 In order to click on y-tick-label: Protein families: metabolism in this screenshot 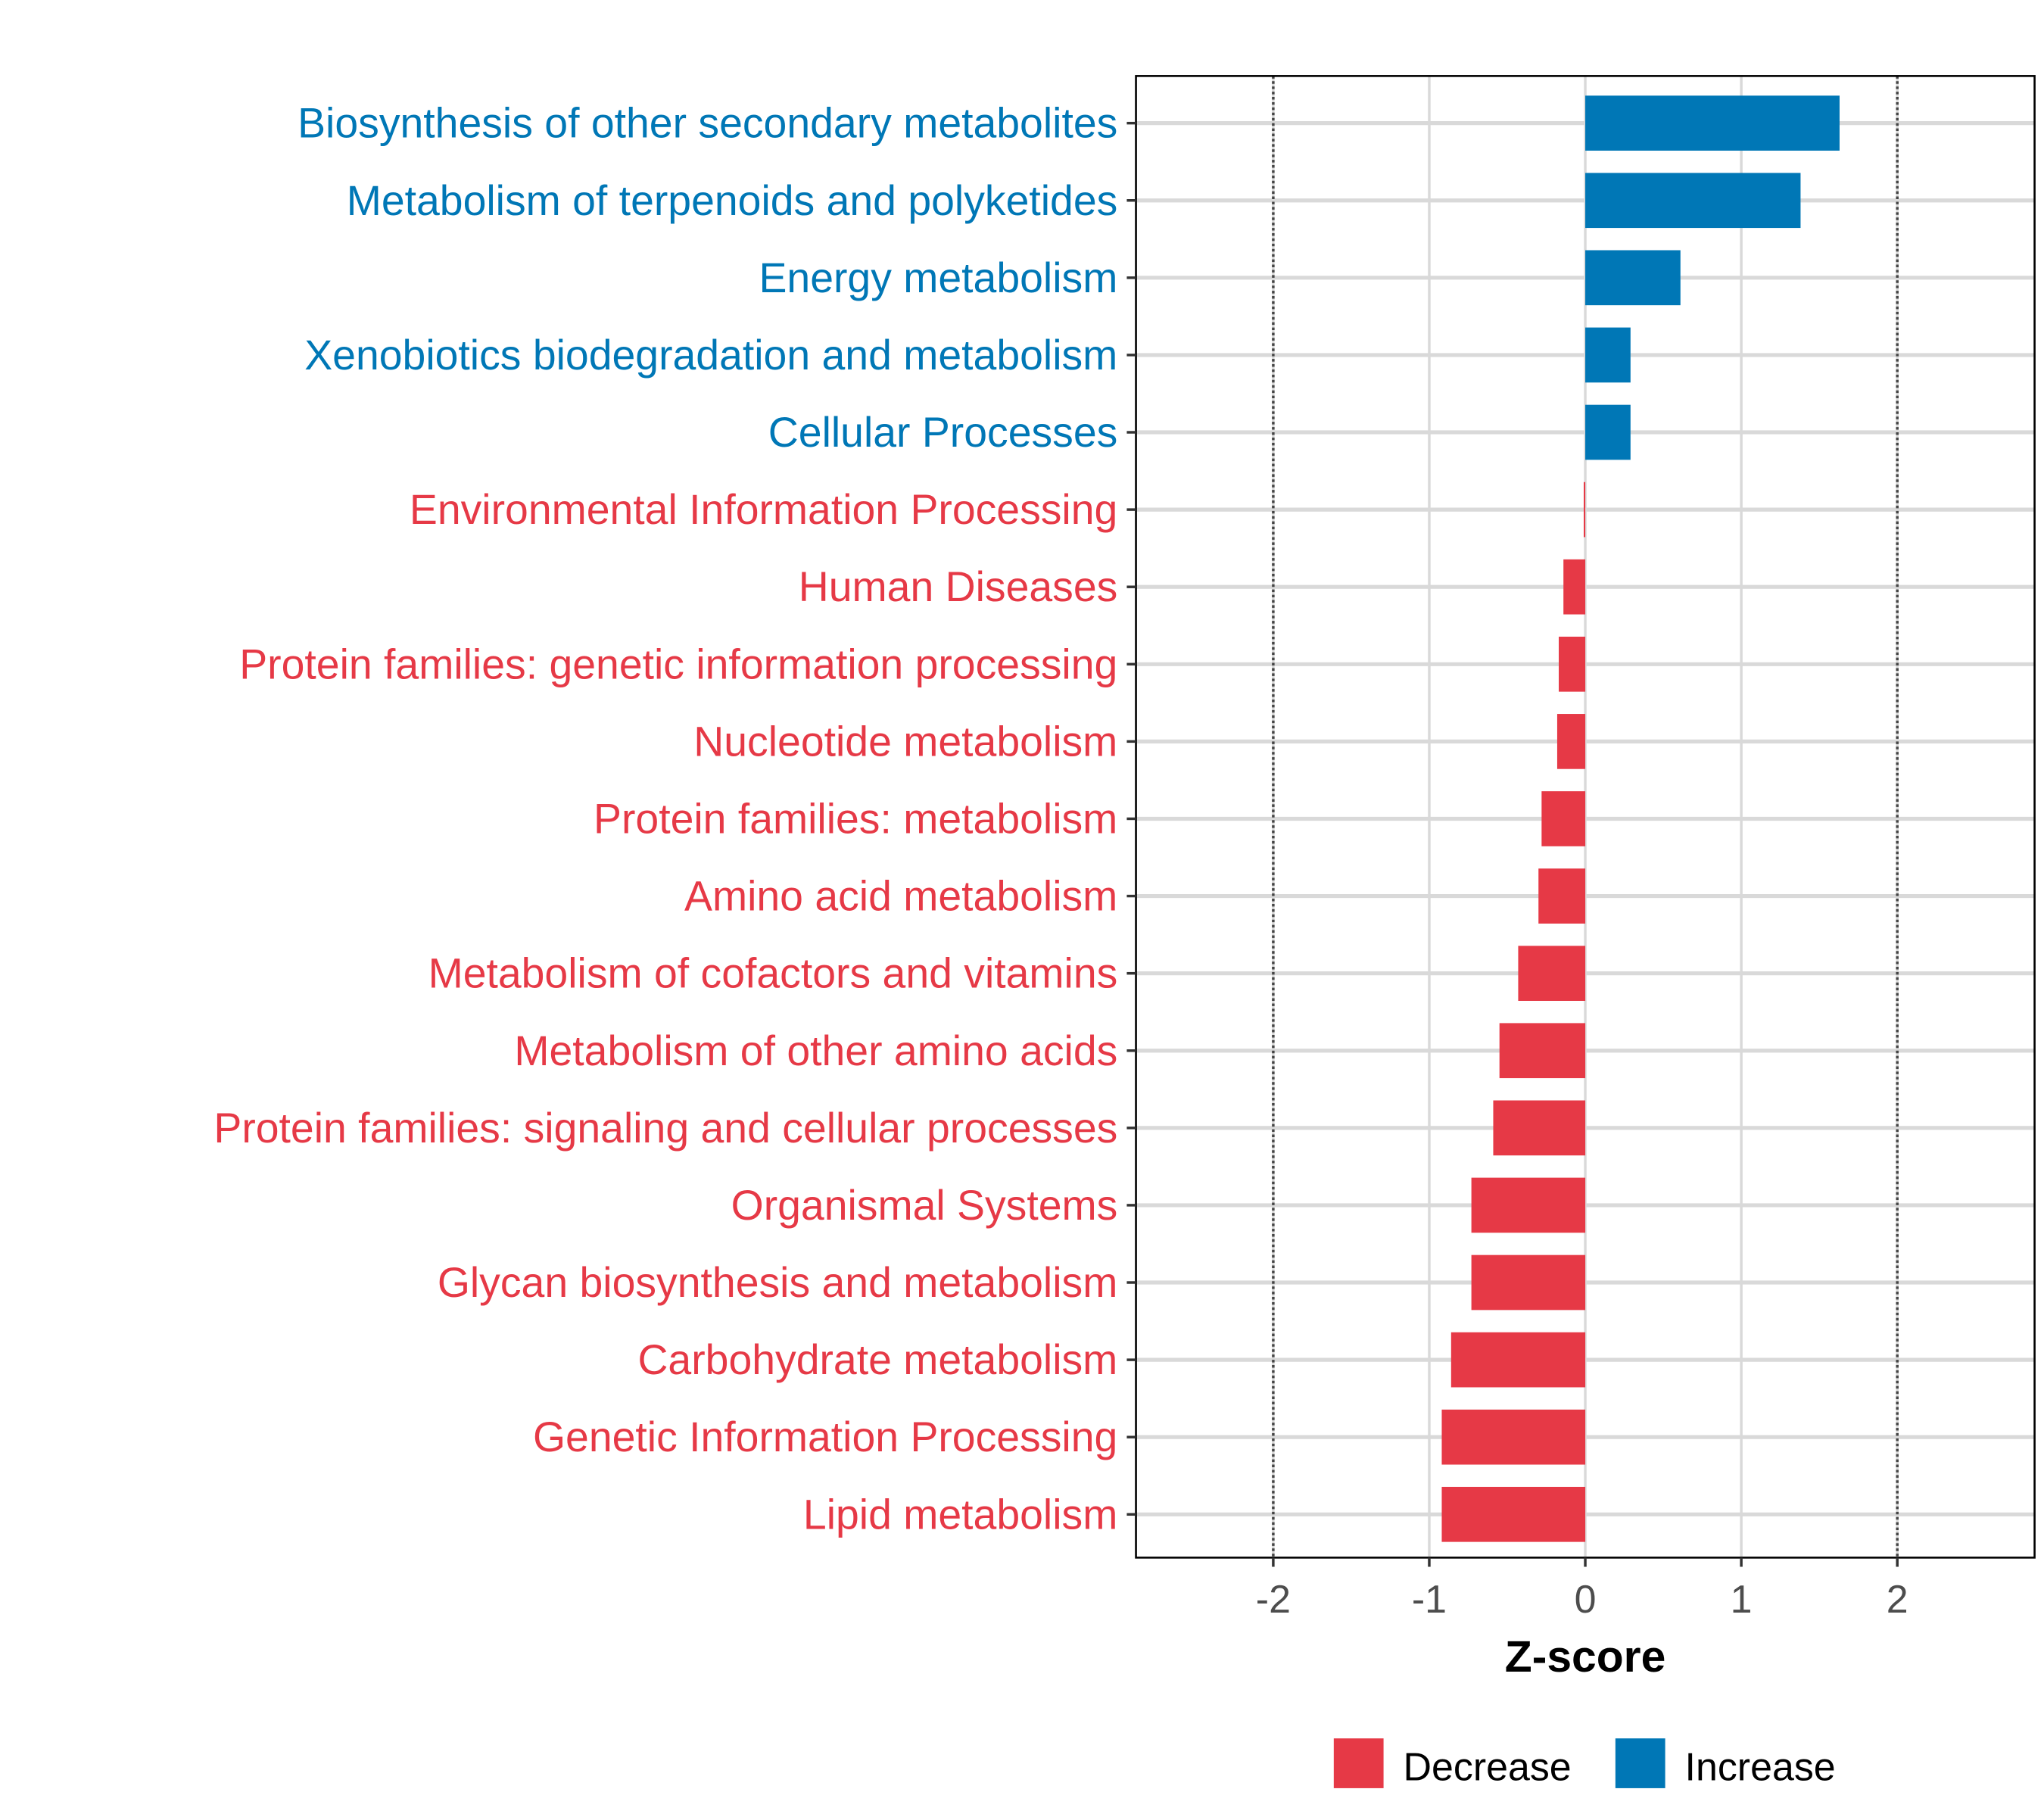, I will do `click(855, 819)`.